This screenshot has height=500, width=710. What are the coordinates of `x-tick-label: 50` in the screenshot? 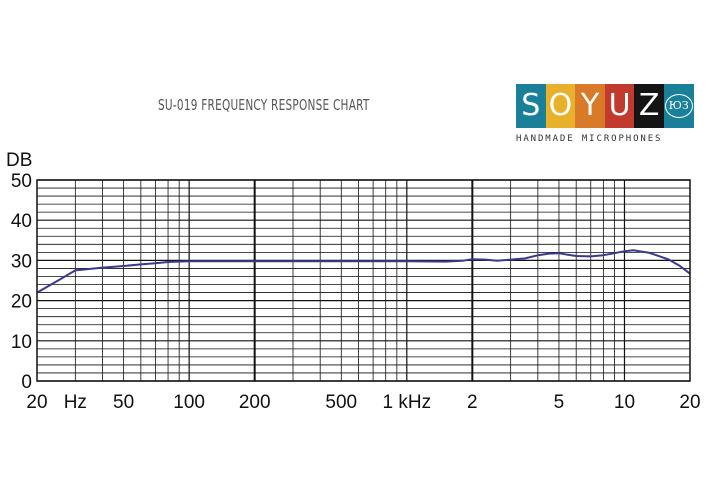 It's located at (123, 402).